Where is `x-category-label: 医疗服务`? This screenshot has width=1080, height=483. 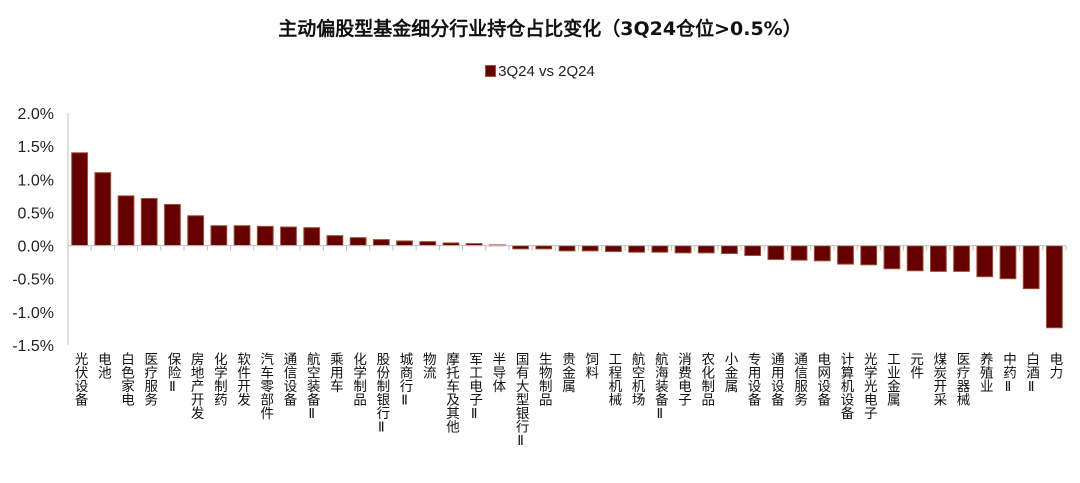
x-category-label: 医疗服务 is located at coordinates (149, 379).